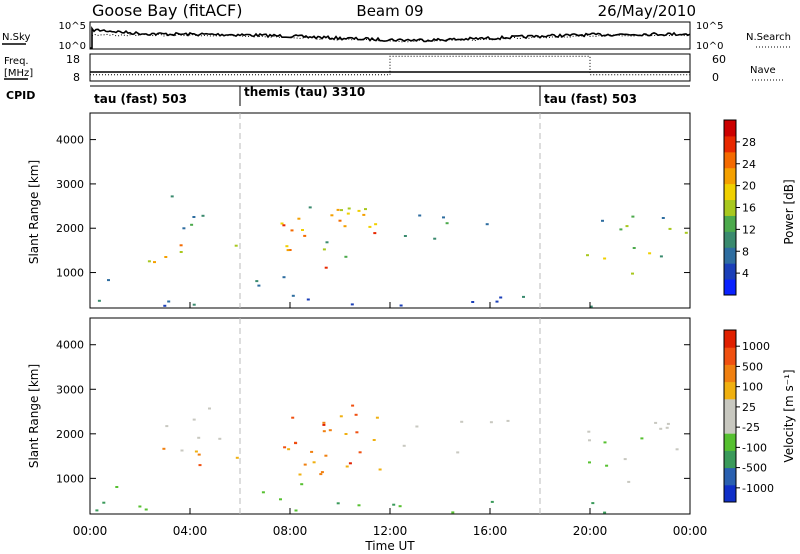  What do you see at coordinates (754, 468) in the screenshot?
I see `colorbar-tick-label: -500` at bounding box center [754, 468].